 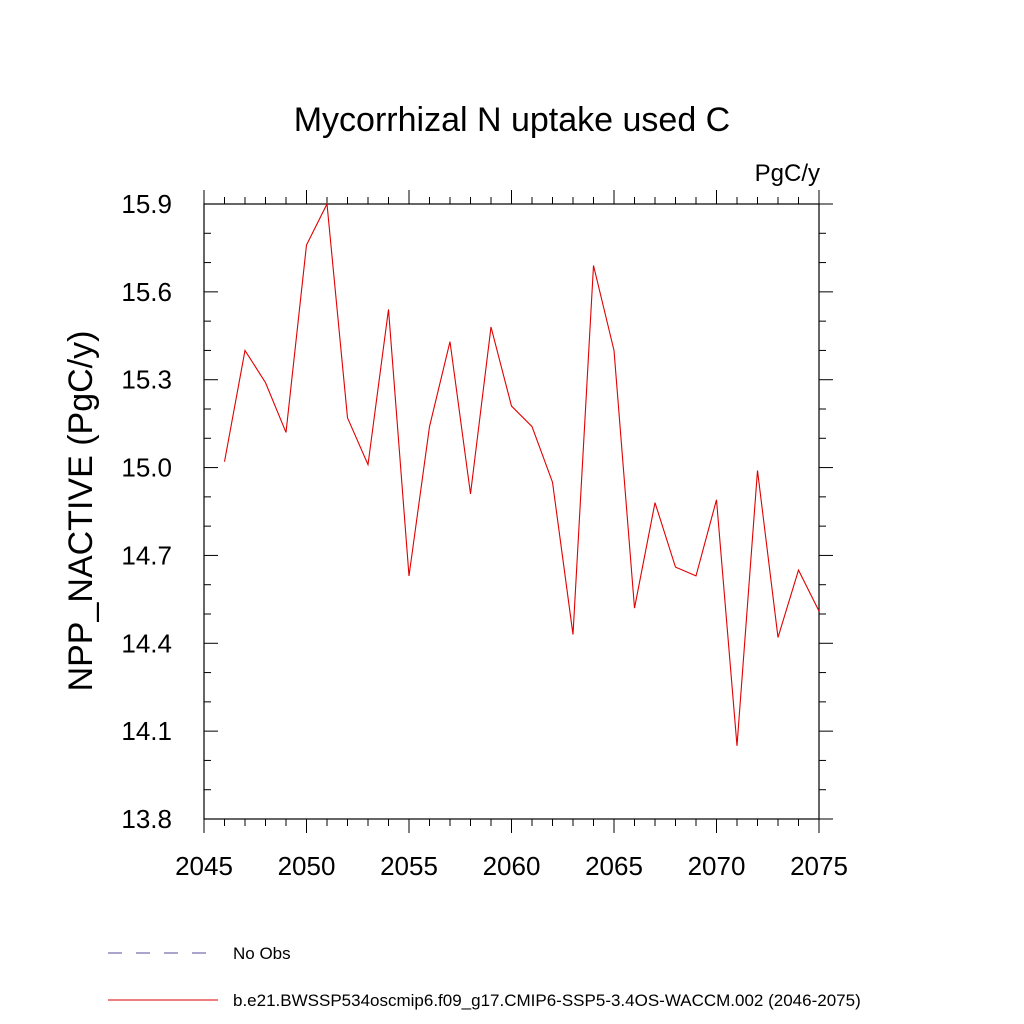 I want to click on y-tick-label: 15.9, so click(x=146, y=204).